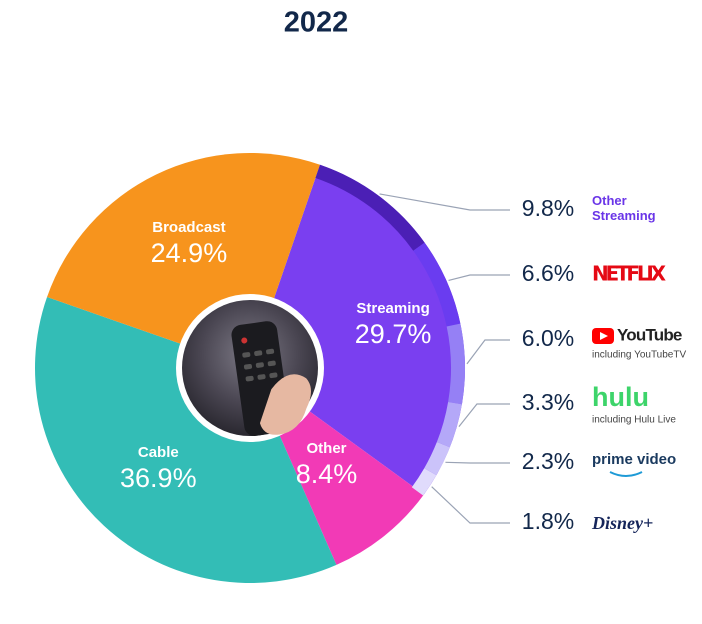 The image size is (702, 624). What do you see at coordinates (634, 459) in the screenshot?
I see `breakdown-name: prime video` at bounding box center [634, 459].